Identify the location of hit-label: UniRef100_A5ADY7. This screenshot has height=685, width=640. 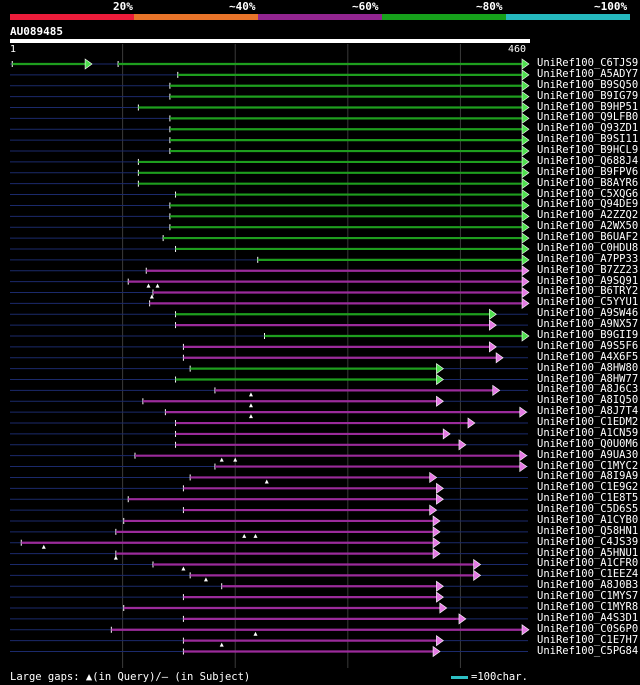
(588, 73).